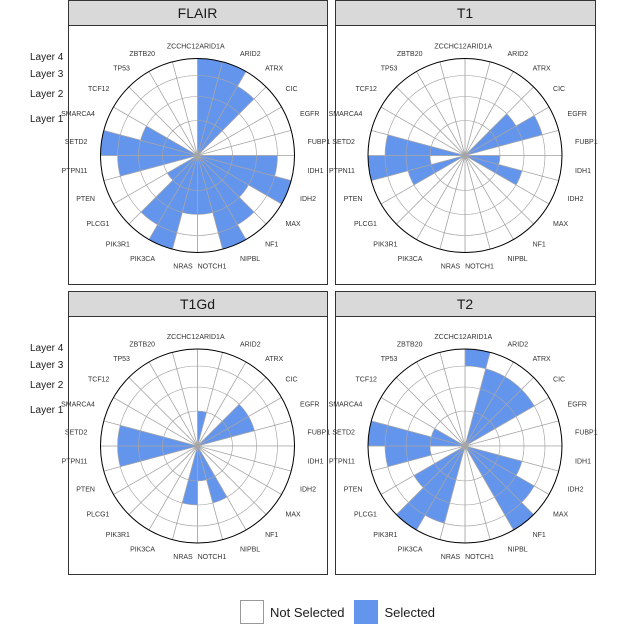  I want to click on gene-label-flair-zcchc12: ZCCHC12, so click(183, 46).